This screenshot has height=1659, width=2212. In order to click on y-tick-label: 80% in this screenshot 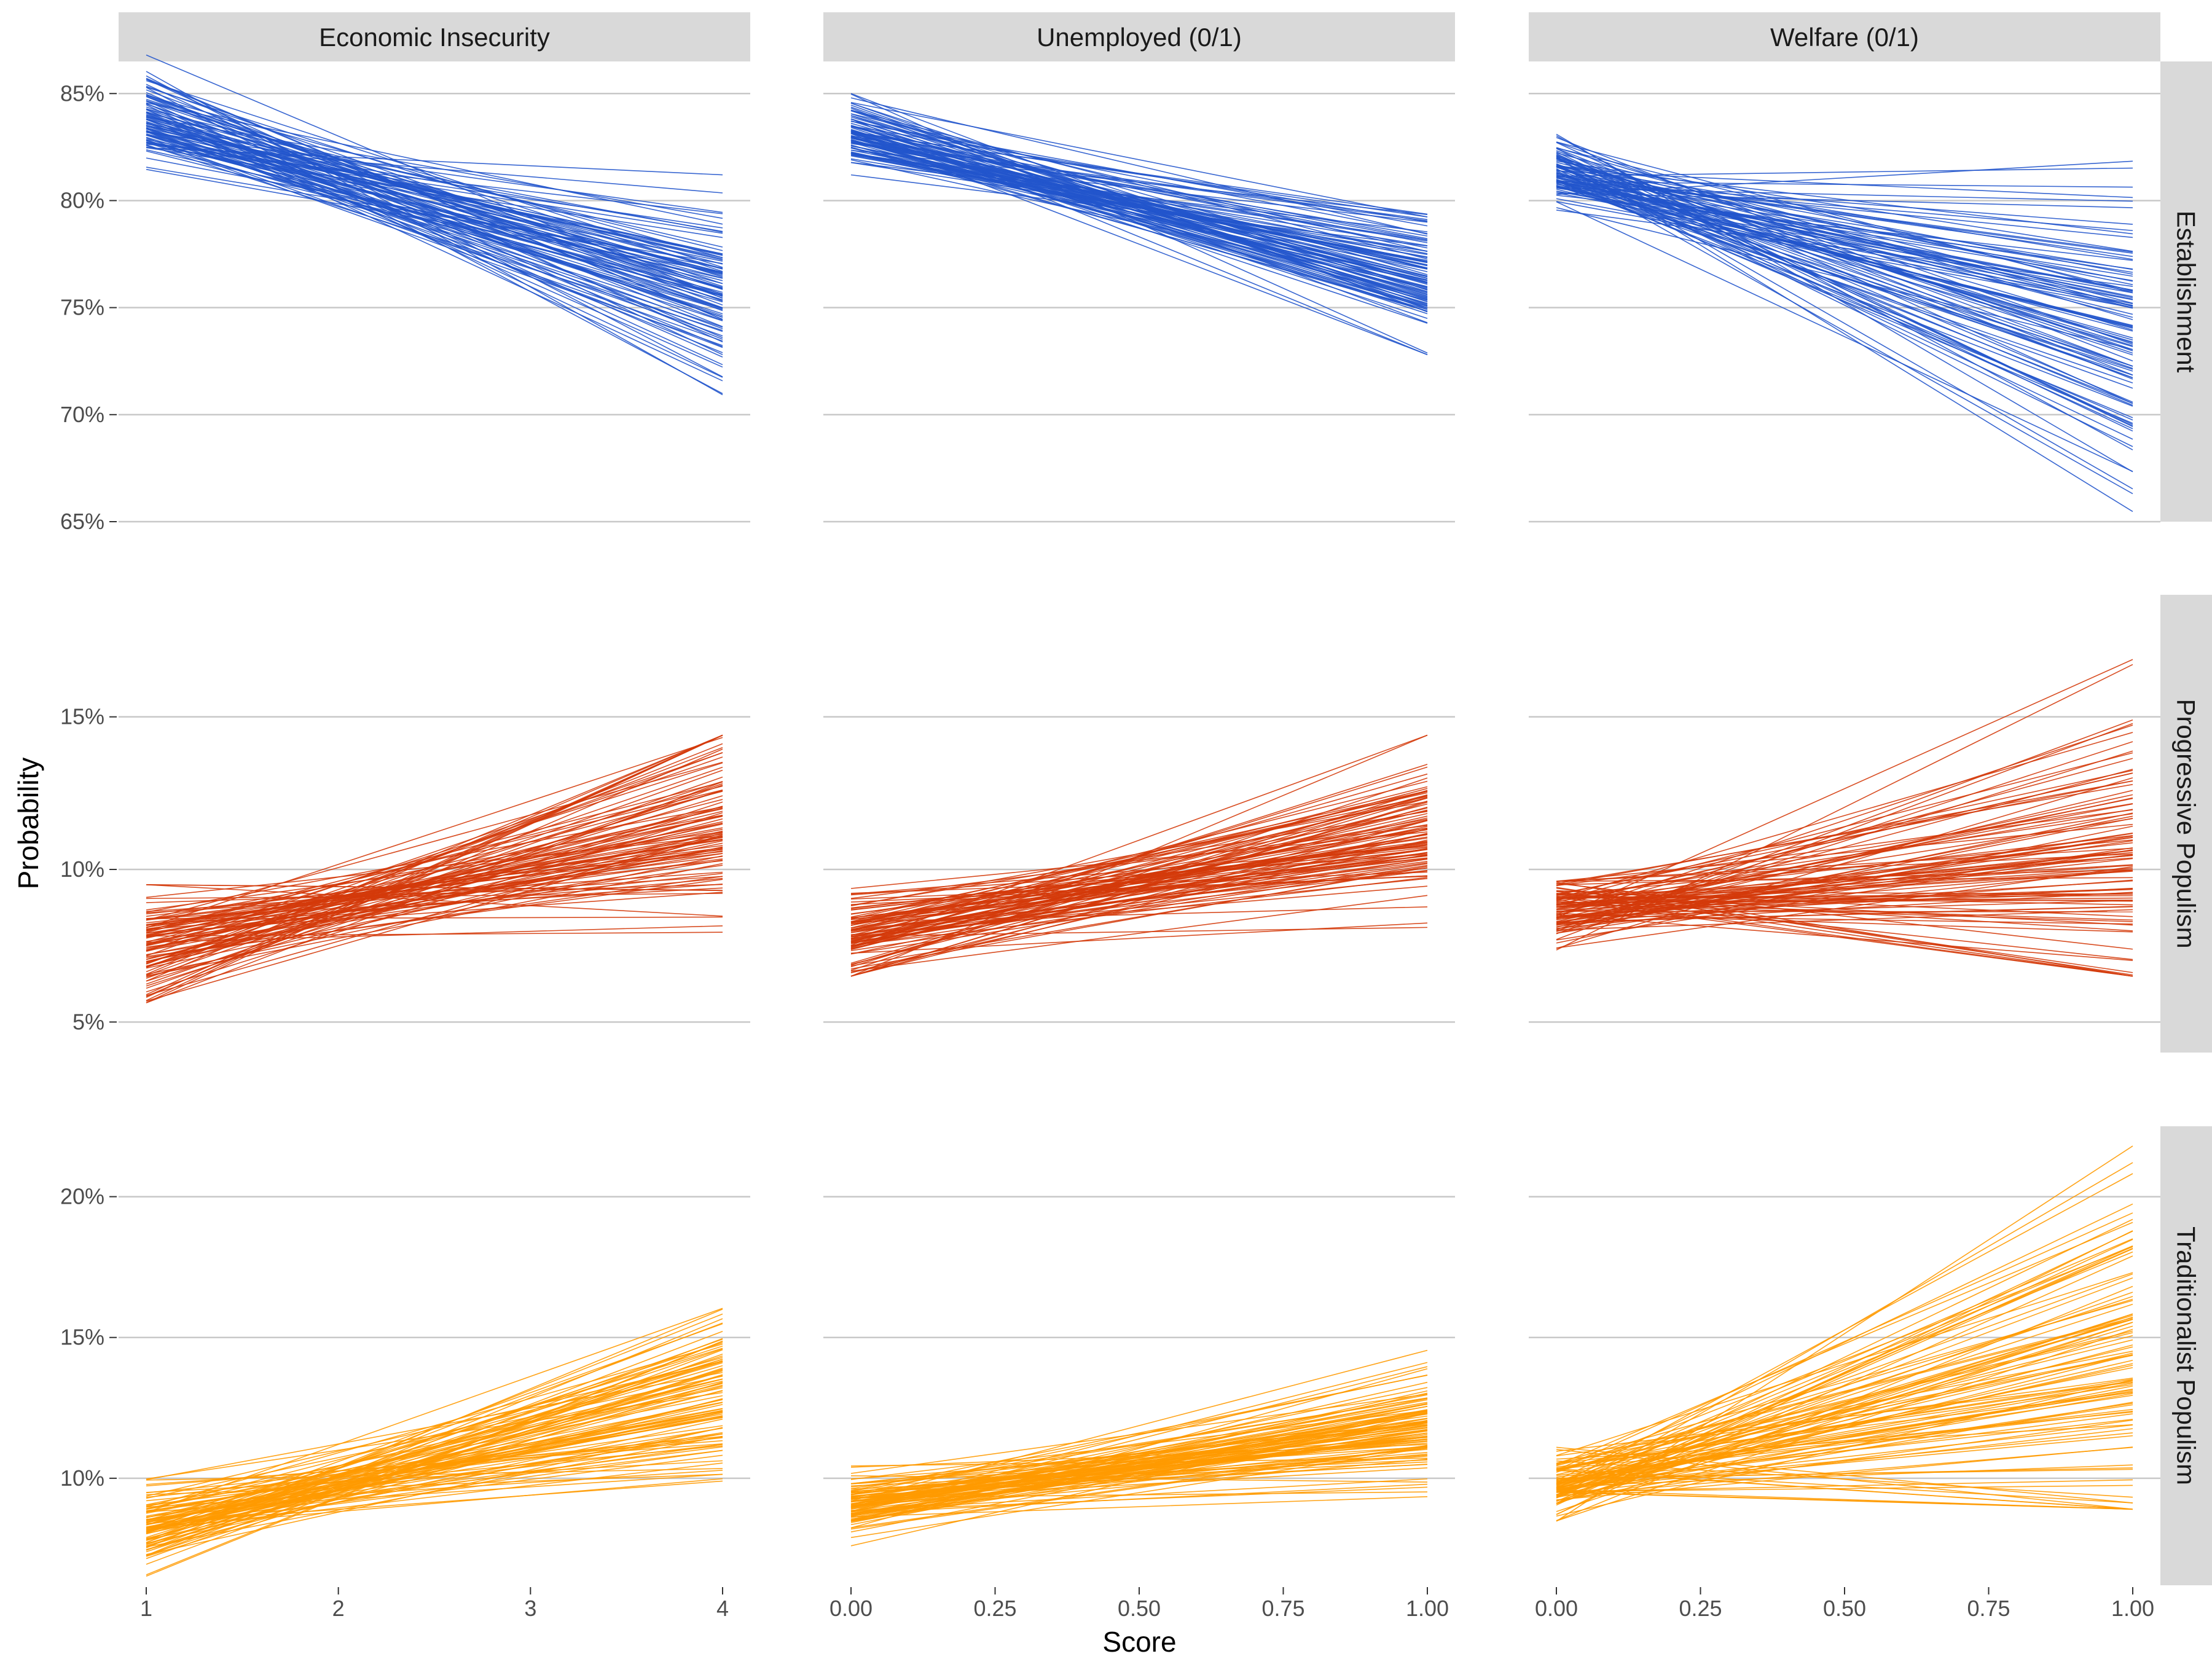, I will do `click(82, 200)`.